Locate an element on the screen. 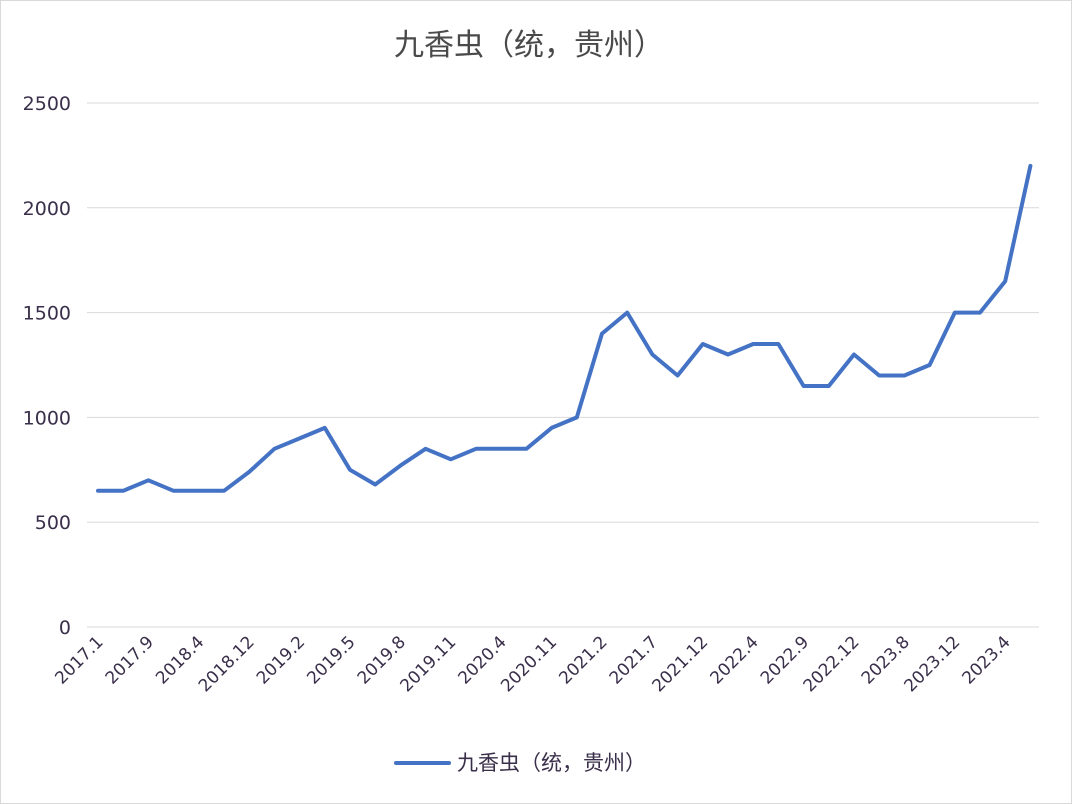  x-tick-label: 2023.4 is located at coordinates (987, 660).